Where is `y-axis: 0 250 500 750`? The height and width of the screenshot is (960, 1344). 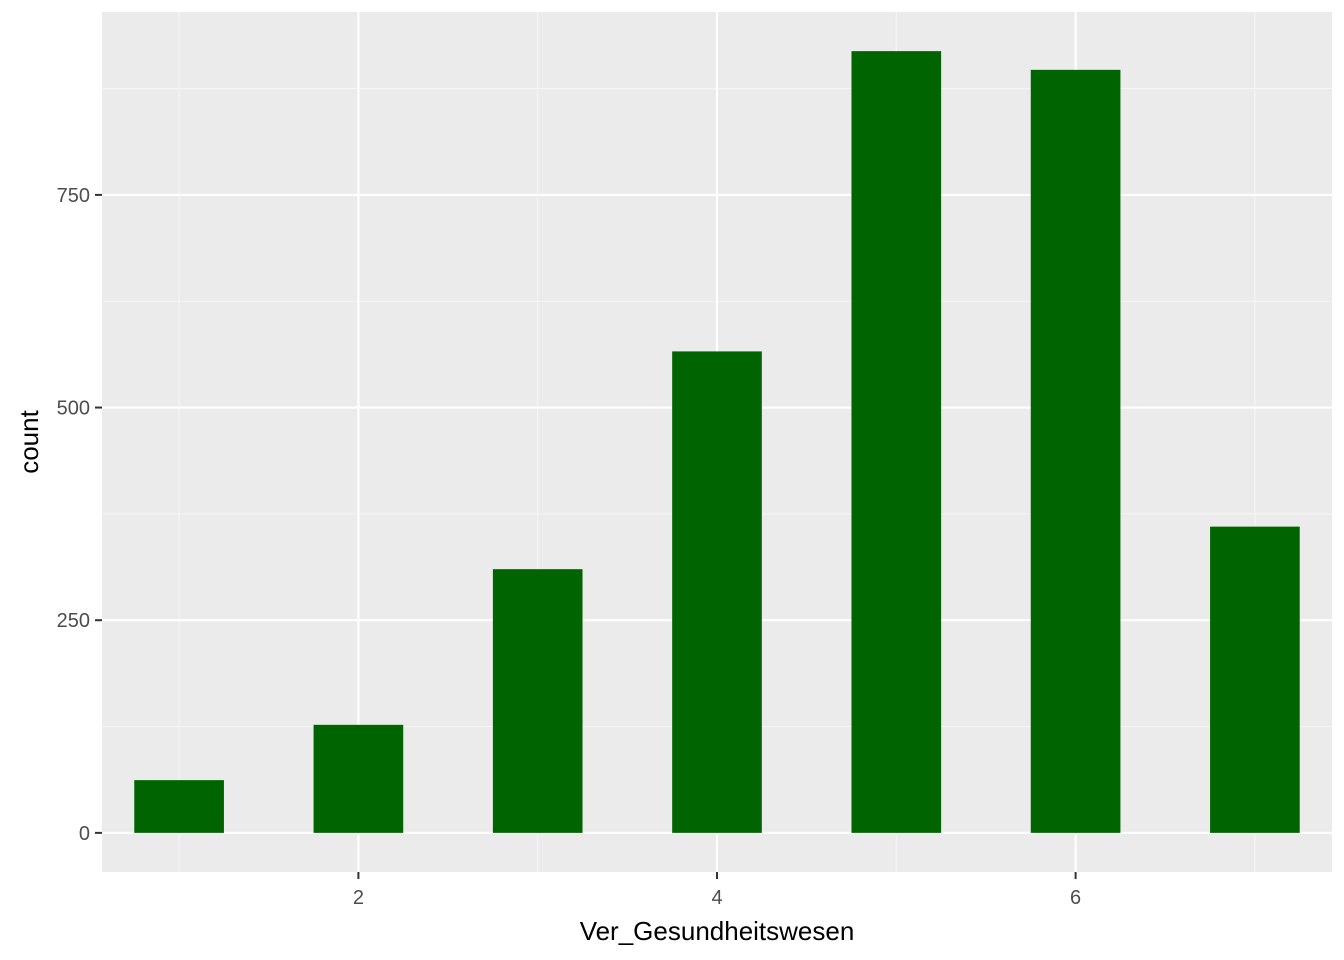 y-axis: 0 250 500 750 is located at coordinates (79, 515).